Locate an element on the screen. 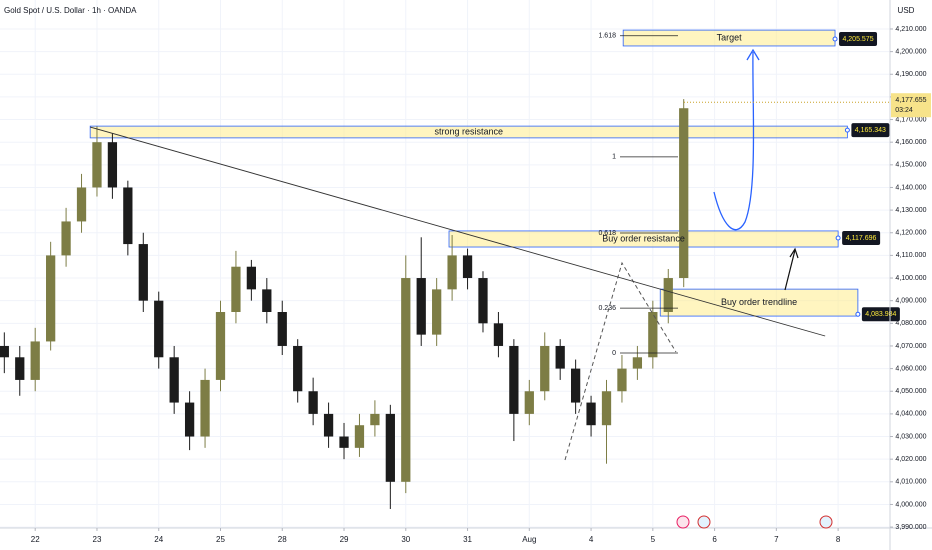  fib-swing-dashed is located at coordinates (620, 361).